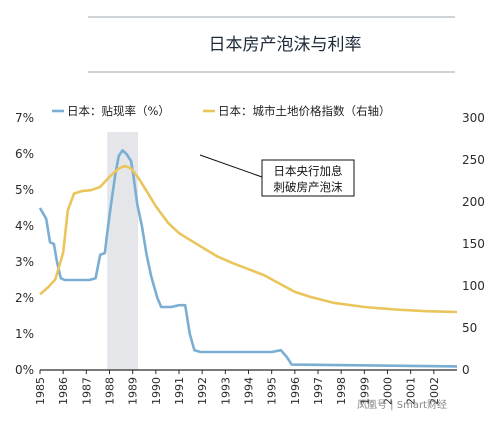 The image size is (500, 423). I want to click on y-right-tick-label: 0, so click(466, 370).